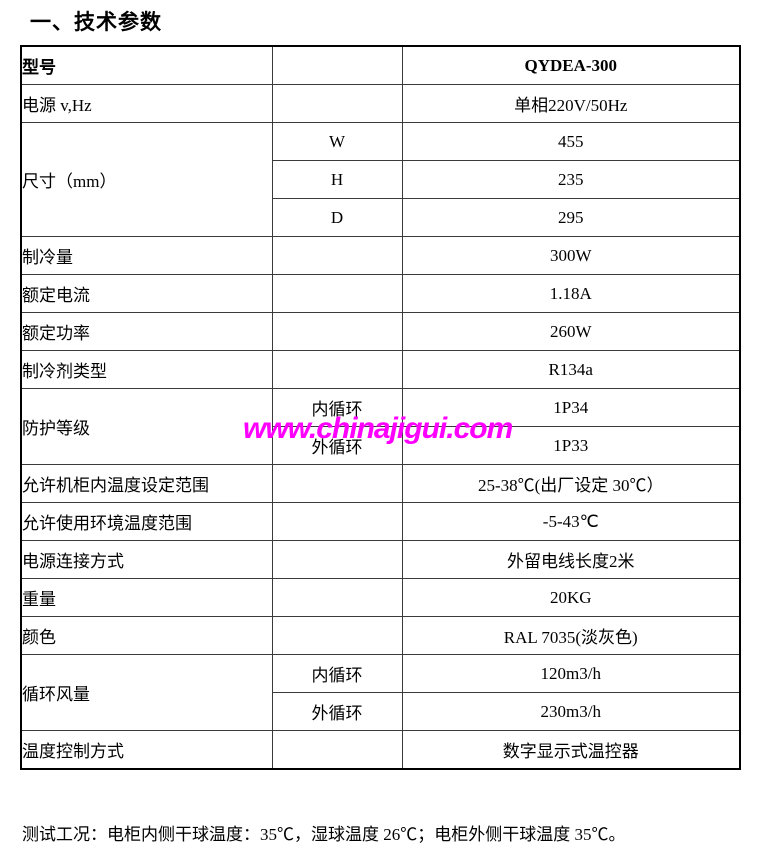 The width and height of the screenshot is (762, 862). What do you see at coordinates (571, 445) in the screenshot?
I see `spec-value-cell: 1P33` at bounding box center [571, 445].